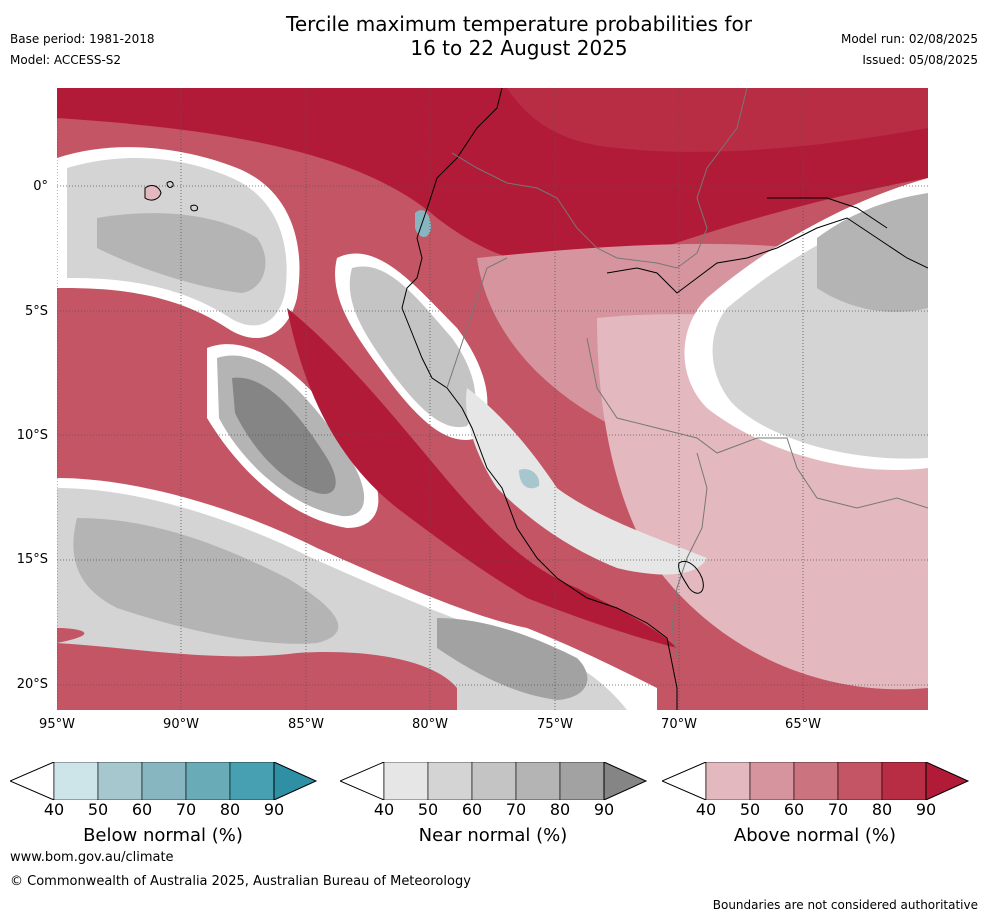 The image size is (988, 919). I want to click on colorbar-above-high-end, so click(947, 781).